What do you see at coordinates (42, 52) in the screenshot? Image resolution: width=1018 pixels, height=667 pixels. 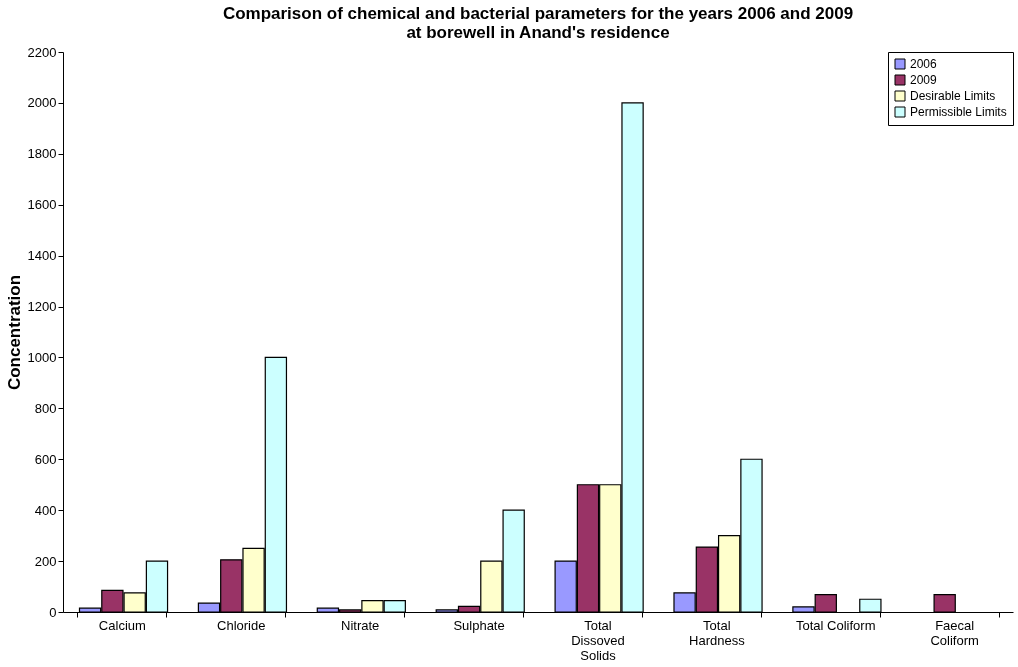 I see `y-tick-label: 2200` at bounding box center [42, 52].